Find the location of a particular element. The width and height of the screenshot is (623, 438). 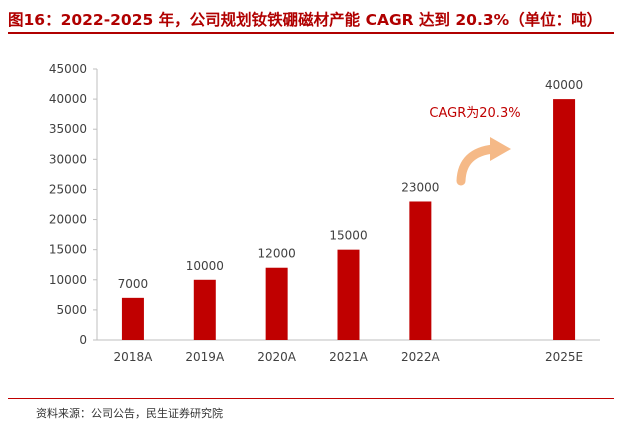

y-tick-label: 30000 is located at coordinates (68, 159).